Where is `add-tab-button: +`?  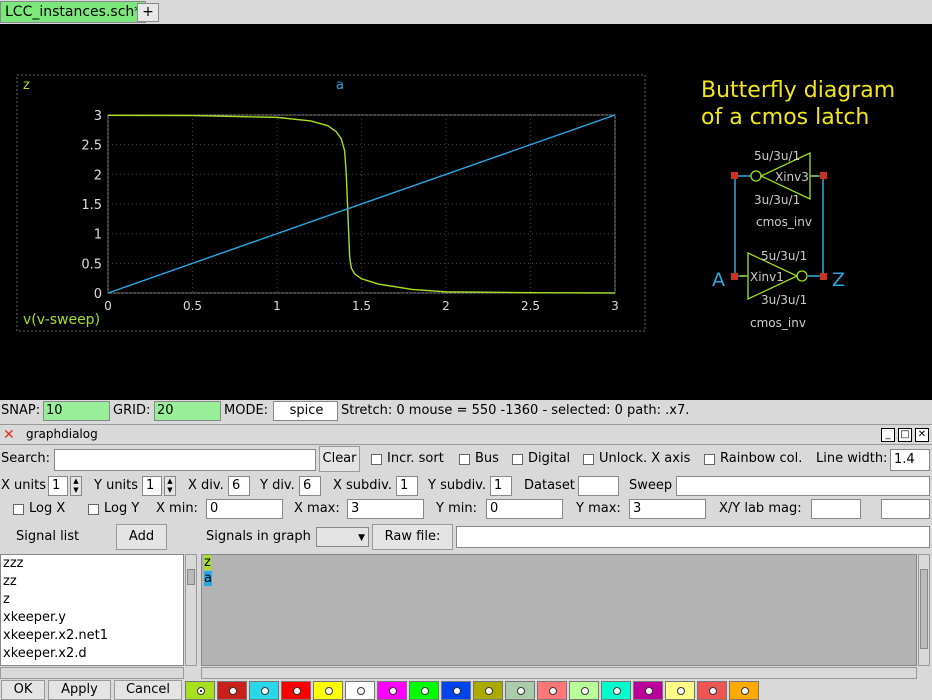
add-tab-button: + is located at coordinates (148, 12).